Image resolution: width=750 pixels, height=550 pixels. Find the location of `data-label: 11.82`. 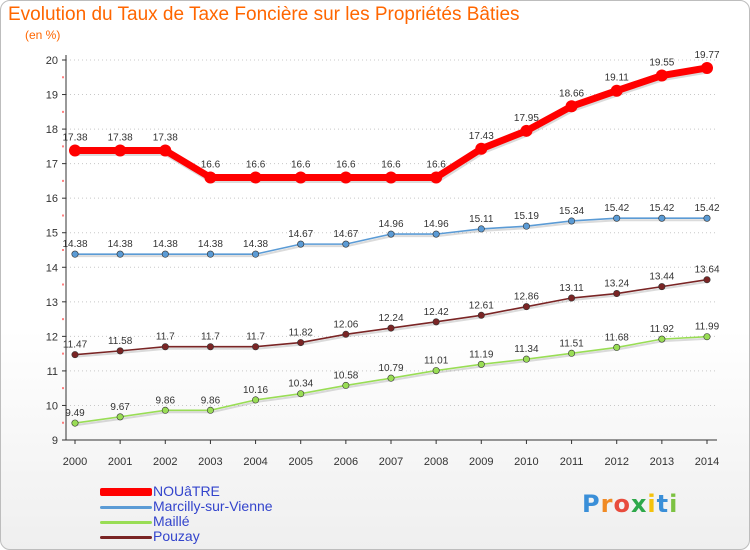

data-label: 11.82 is located at coordinates (301, 333).